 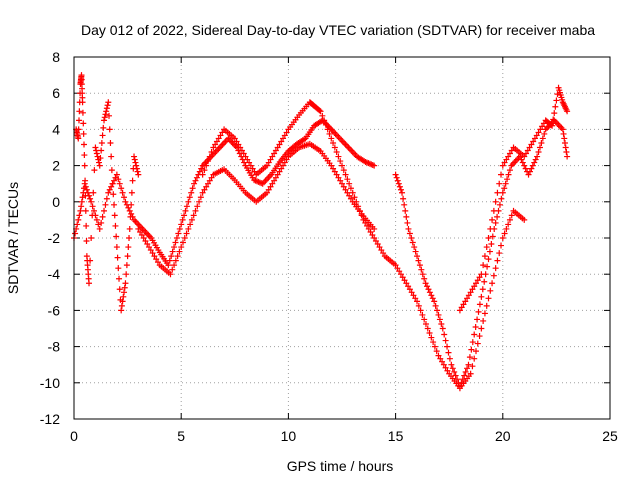 I want to click on y-tick-label: 2, so click(x=56, y=166).